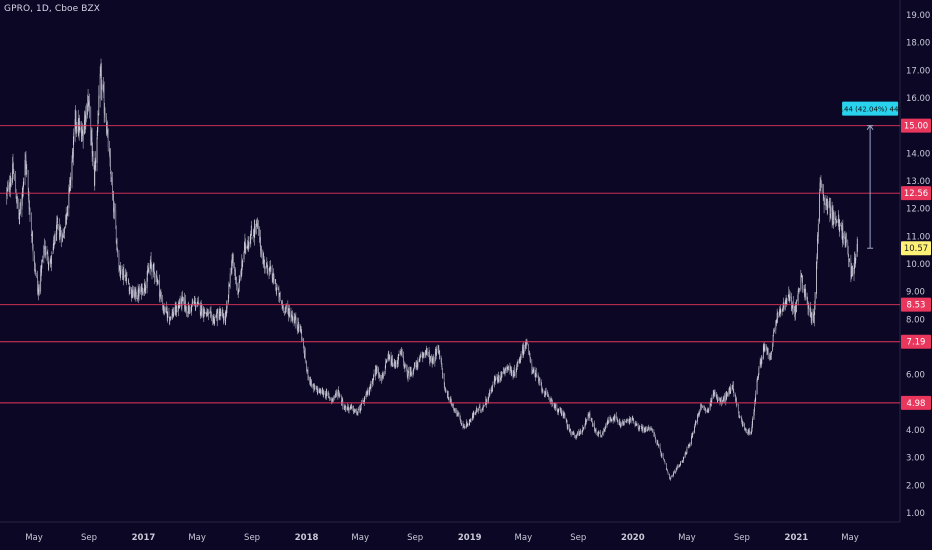  I want to click on time-tick-label: May, so click(197, 538).